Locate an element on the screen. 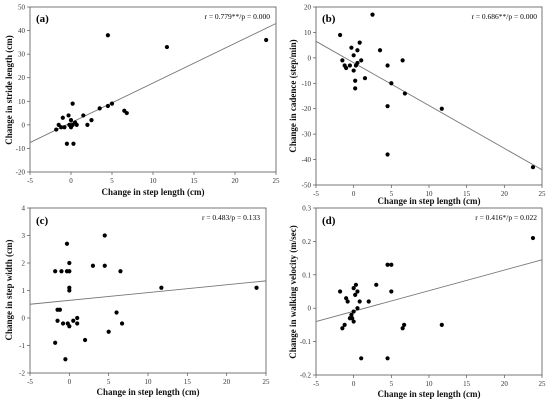 Image resolution: width=550 pixels, height=405 pixels. y-tick-label: -0.2 is located at coordinates (306, 376).